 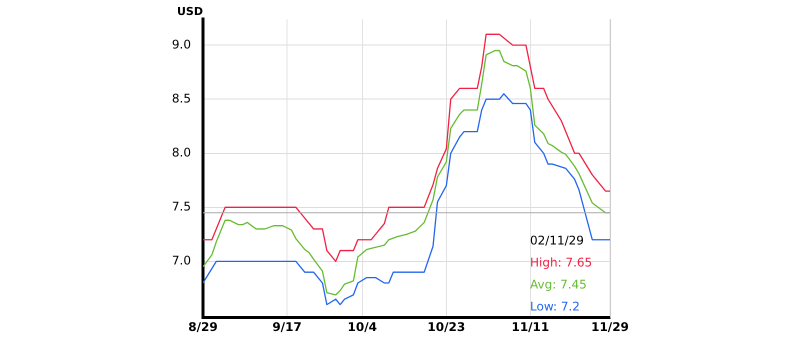 What do you see at coordinates (181, 261) in the screenshot?
I see `y-tick-label: 7.0` at bounding box center [181, 261].